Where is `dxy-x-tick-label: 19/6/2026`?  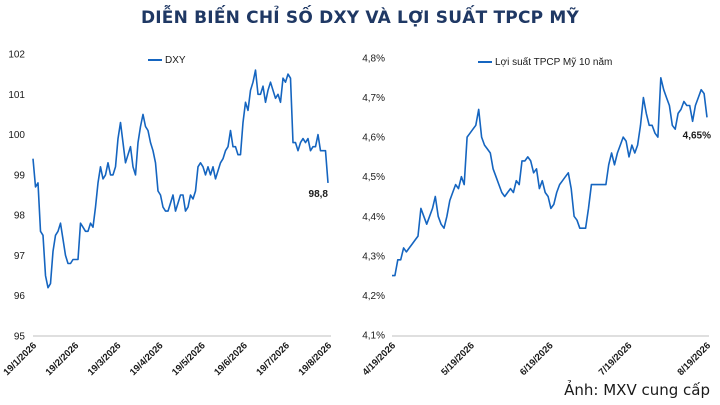
dxy-x-tick-label: 19/6/2026 is located at coordinates (231, 359).